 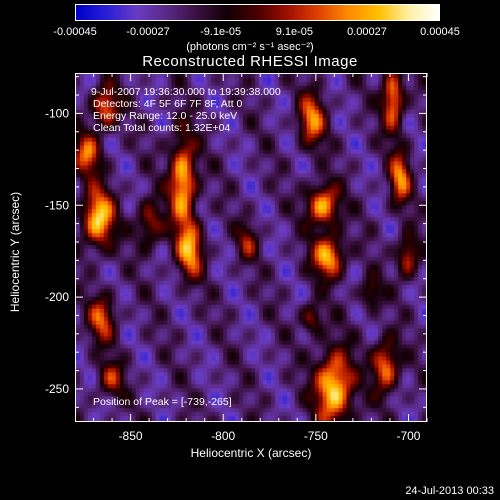 I want to click on annotation-detectors: Detectors: 4F 5F 6F 7F 8F, Att 0, so click(x=168, y=104).